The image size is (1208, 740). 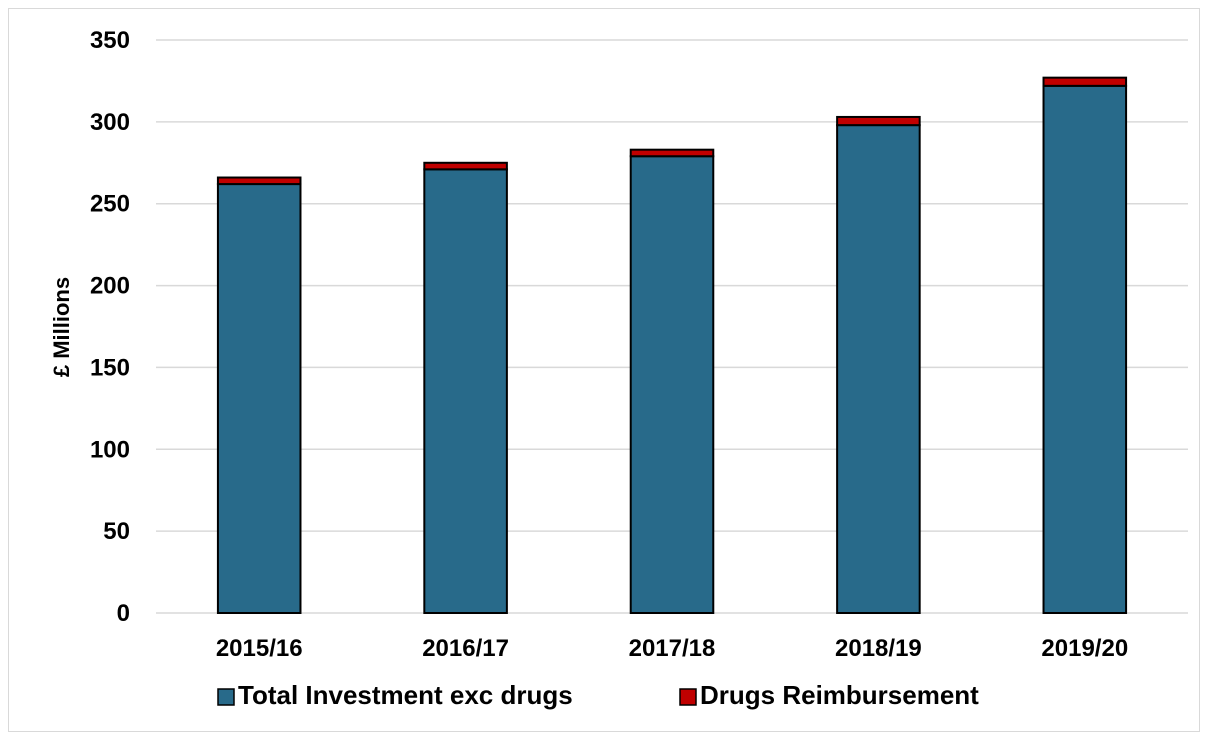 What do you see at coordinates (1084, 648) in the screenshot?
I see `x-tick-label: 2019/20` at bounding box center [1084, 648].